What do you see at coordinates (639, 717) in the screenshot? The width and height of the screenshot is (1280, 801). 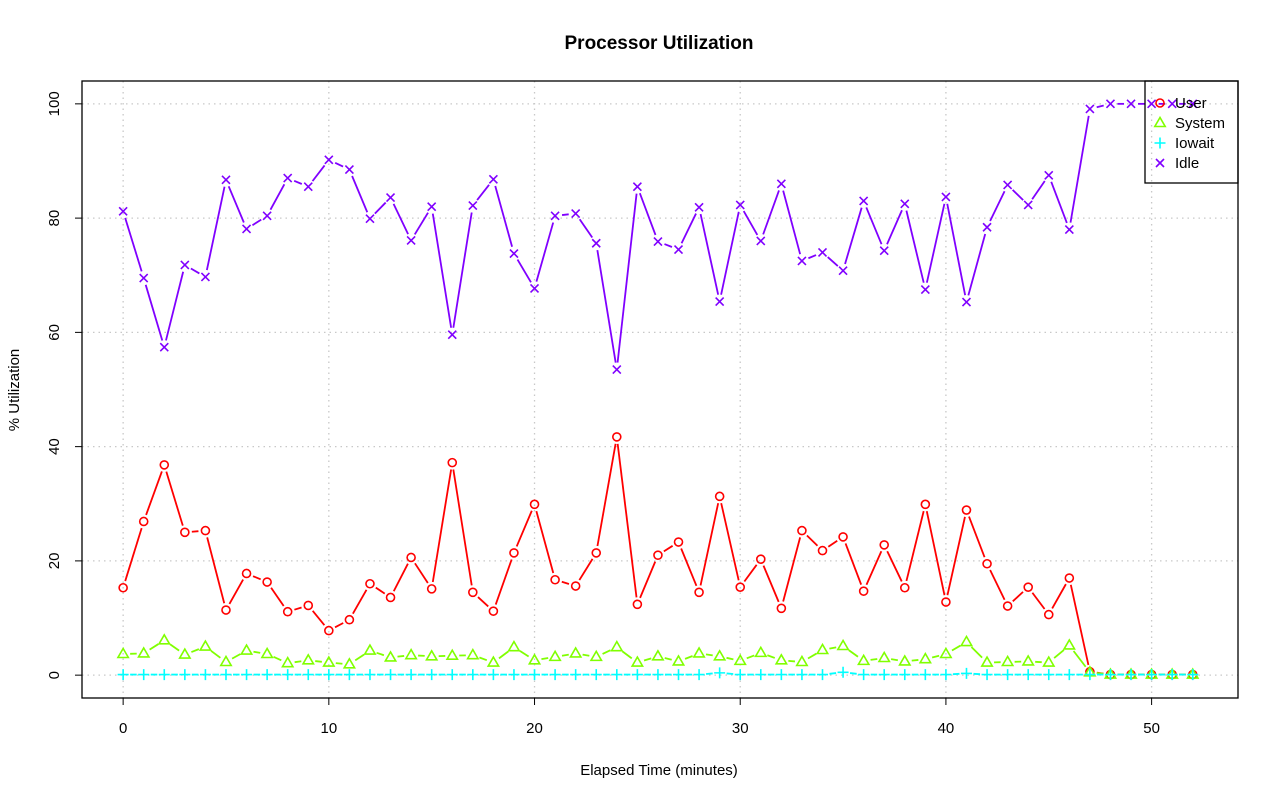 I see `x-axis: 0 10 20 30 40 50` at bounding box center [639, 717].